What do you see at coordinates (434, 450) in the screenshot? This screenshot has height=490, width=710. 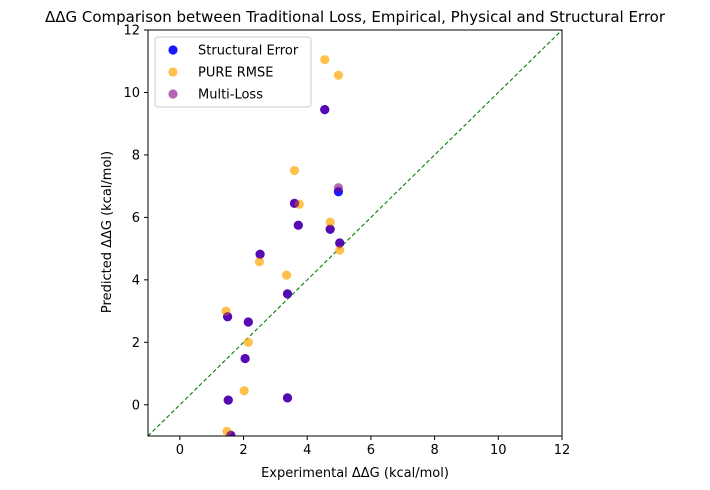 I see `x-tick-label: 8` at bounding box center [434, 450].